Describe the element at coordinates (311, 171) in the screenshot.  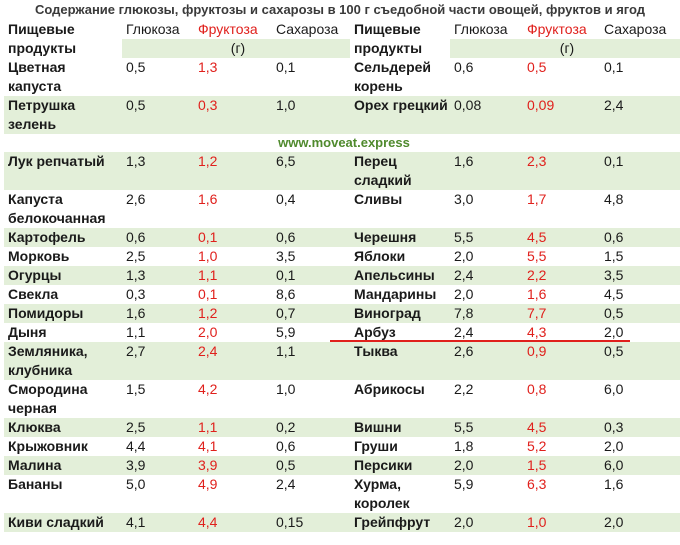
I see `value-cell: 6,5` at that location.